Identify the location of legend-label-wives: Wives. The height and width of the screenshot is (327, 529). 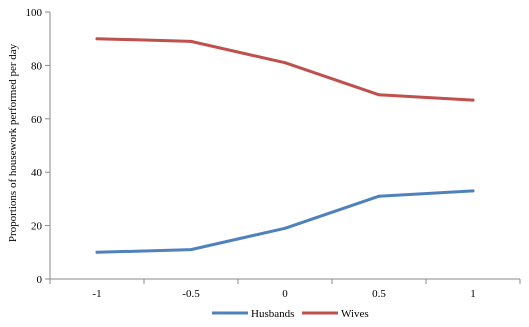
(355, 314).